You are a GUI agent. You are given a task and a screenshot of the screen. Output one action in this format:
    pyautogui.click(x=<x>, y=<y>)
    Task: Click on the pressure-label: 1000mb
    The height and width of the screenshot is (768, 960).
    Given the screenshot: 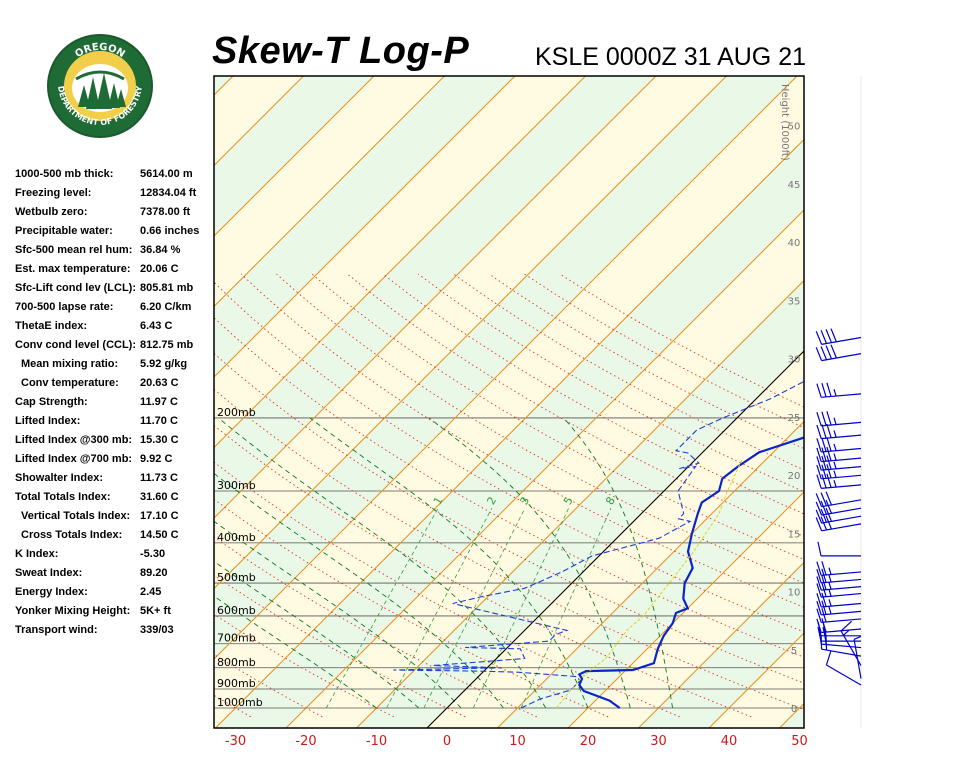 What is the action you would take?
    pyautogui.click(x=240, y=702)
    